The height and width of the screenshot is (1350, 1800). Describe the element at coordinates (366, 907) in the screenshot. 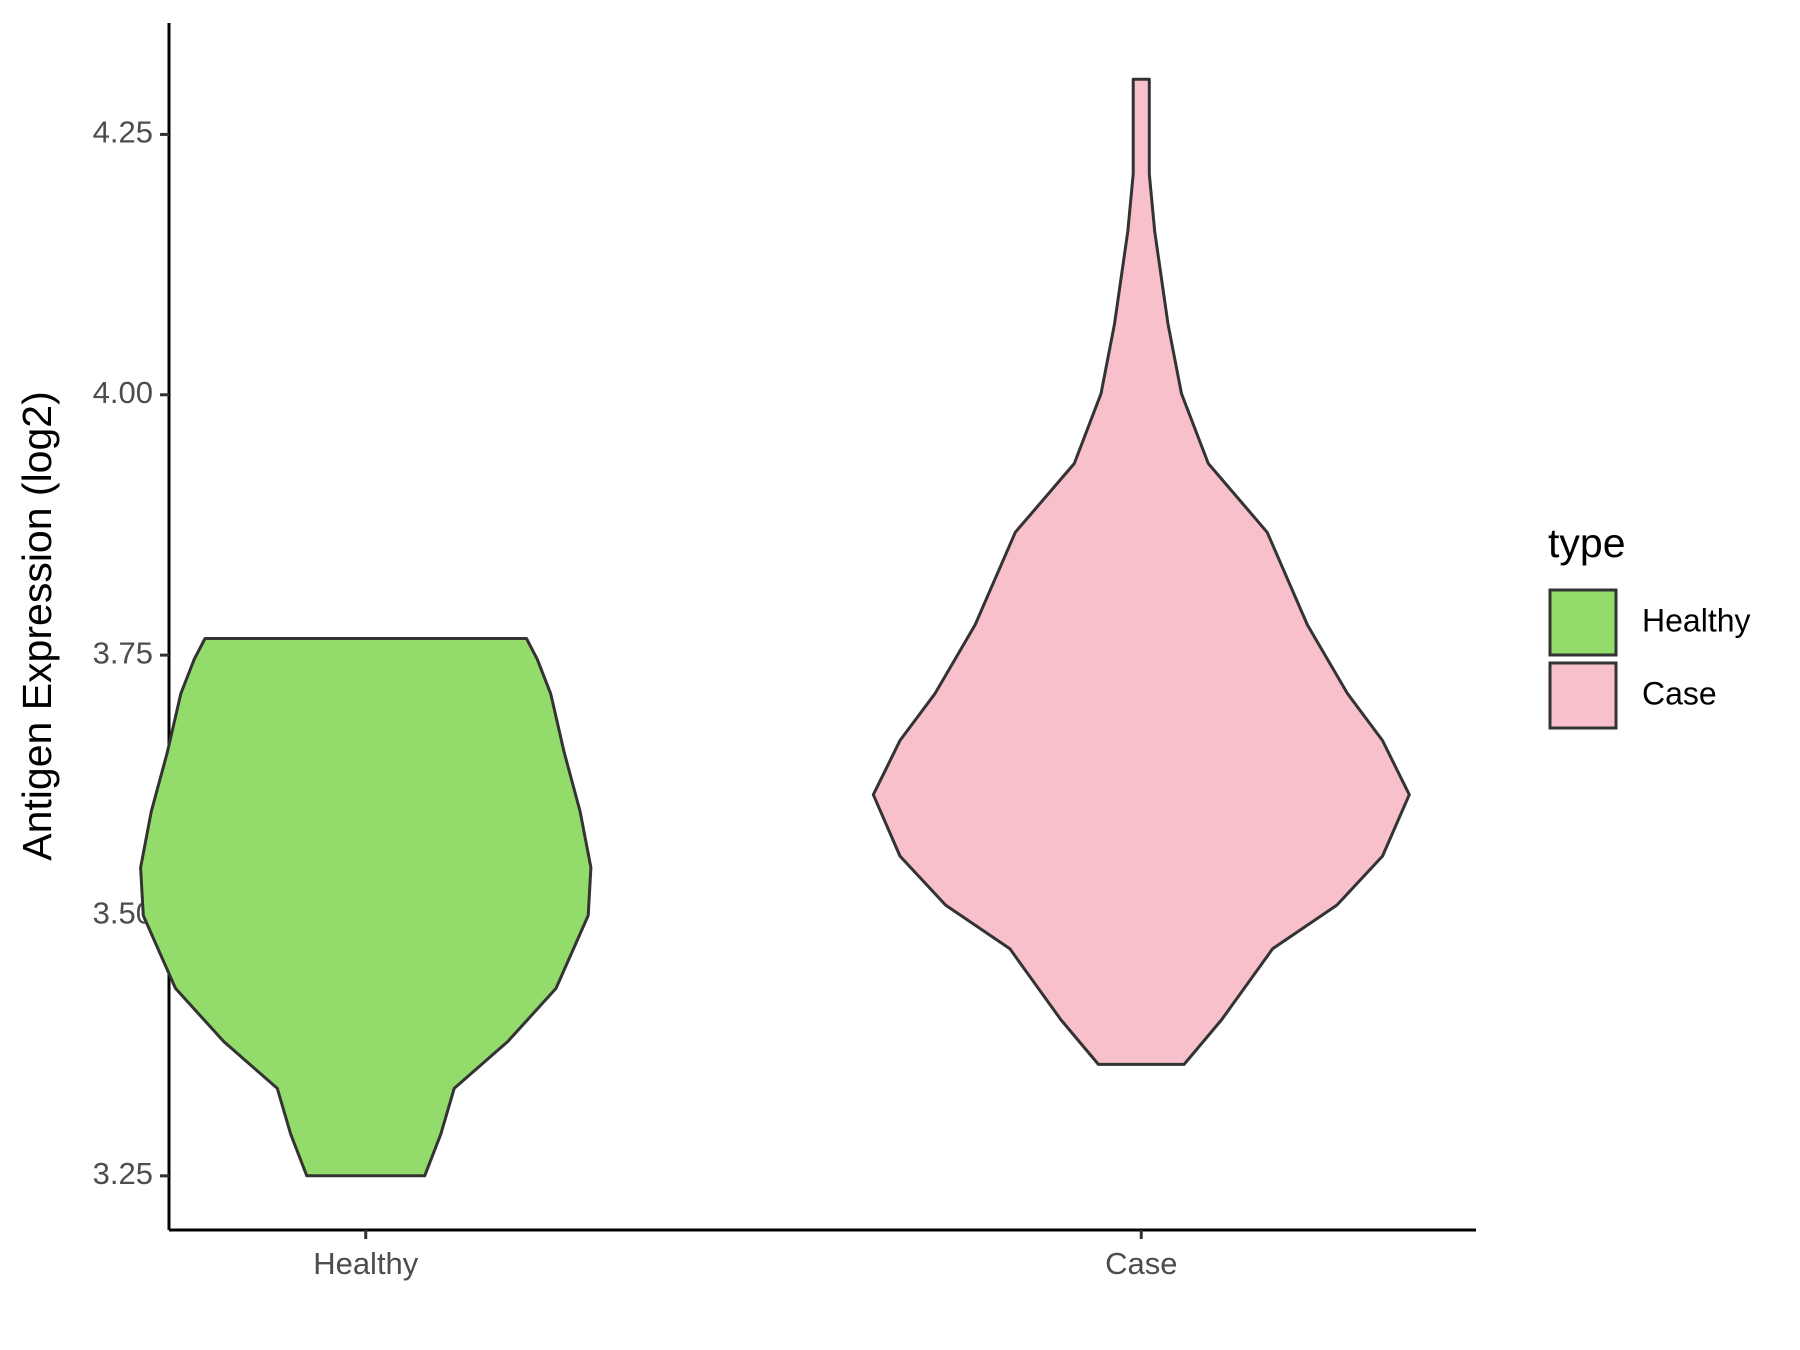

I see `violin` at that location.